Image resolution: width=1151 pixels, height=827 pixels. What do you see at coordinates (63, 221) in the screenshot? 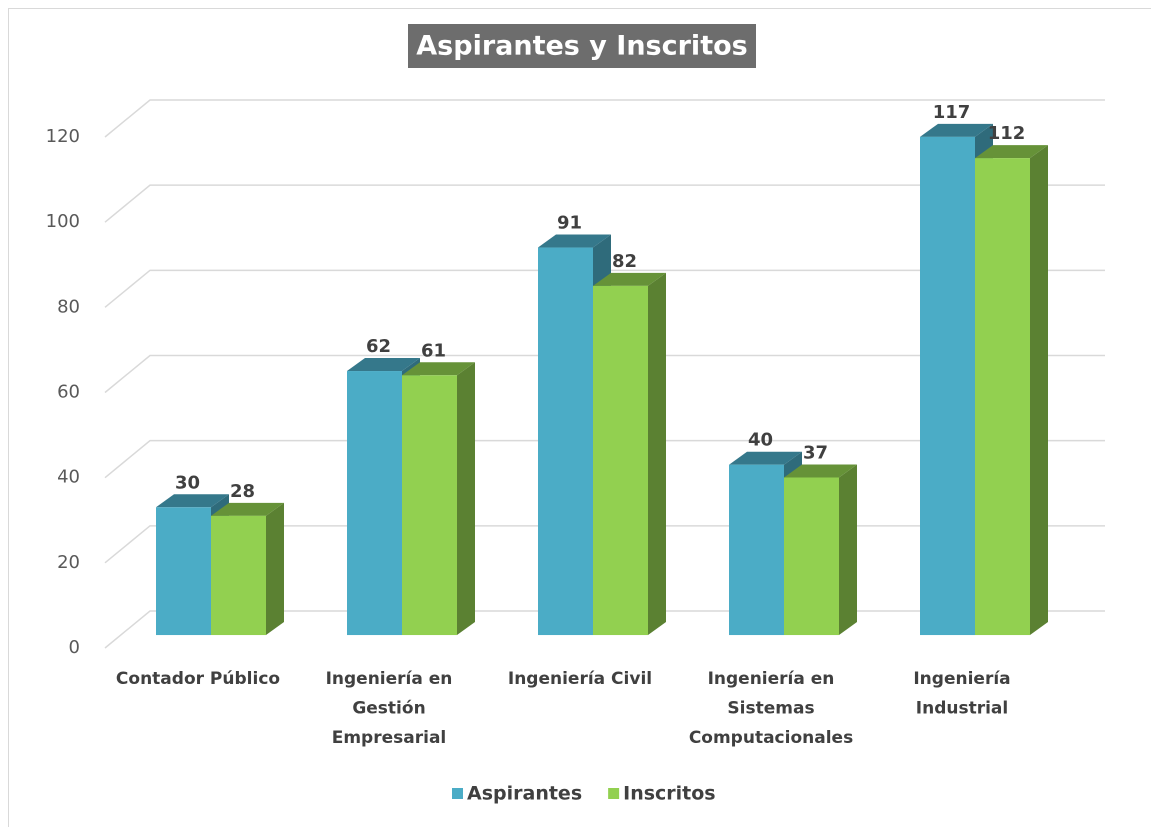
I see `y-tick-label: 100` at bounding box center [63, 221].